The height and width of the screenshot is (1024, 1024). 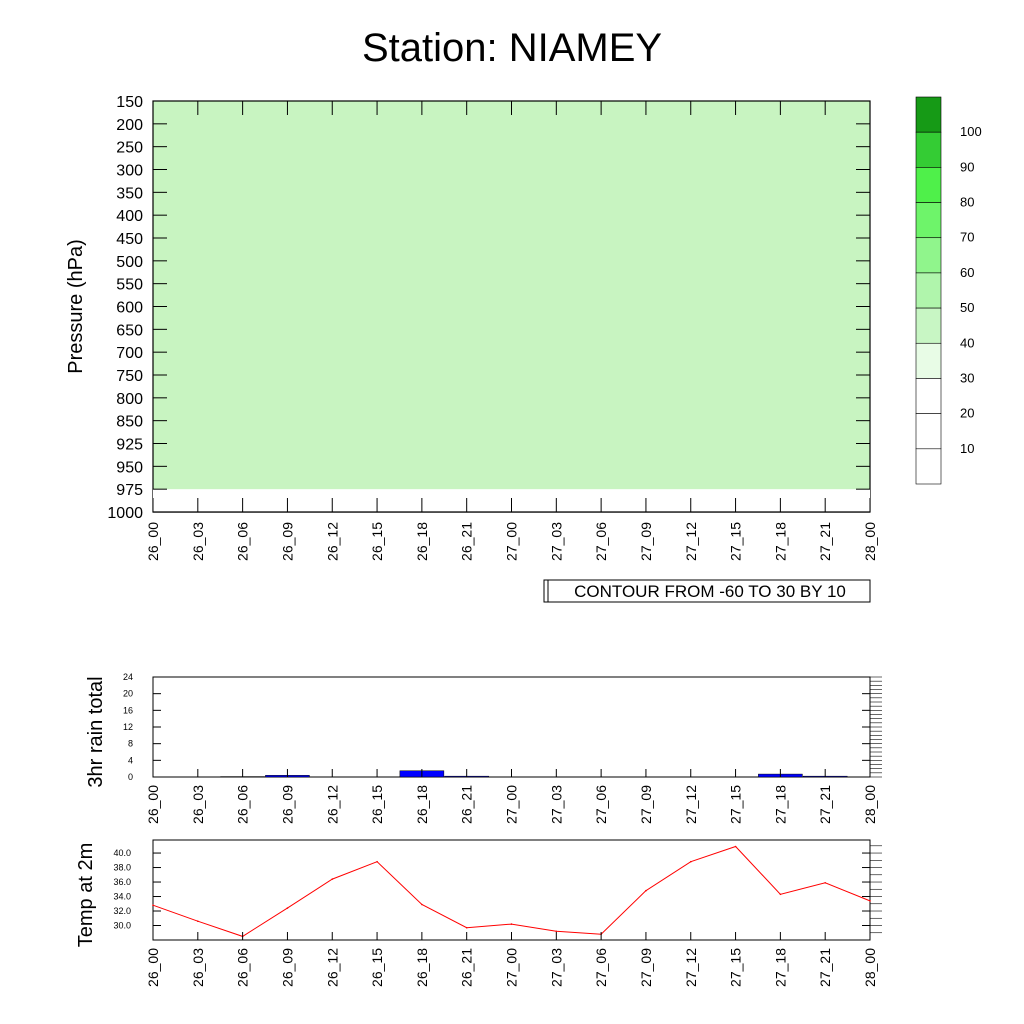 I want to click on temp-x-tick-label-10: 27_06, so click(x=601, y=967).